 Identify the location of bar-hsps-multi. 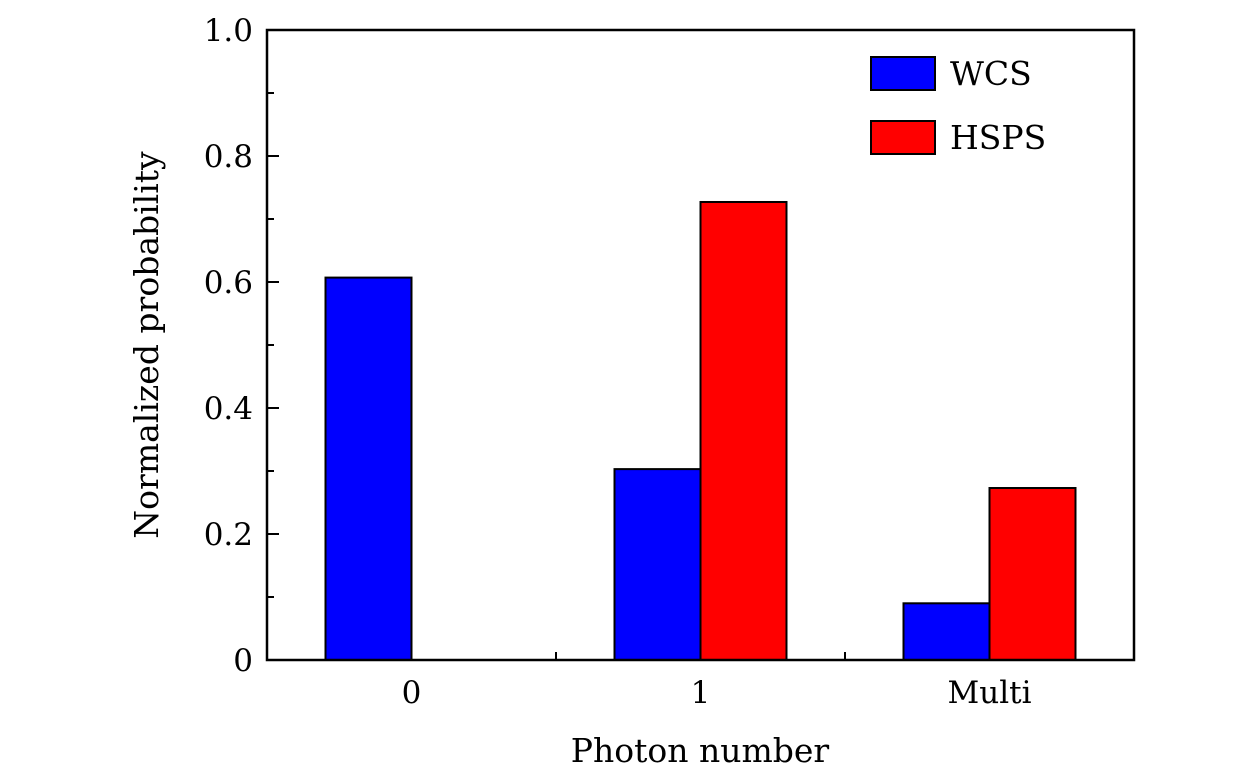
(1032, 574).